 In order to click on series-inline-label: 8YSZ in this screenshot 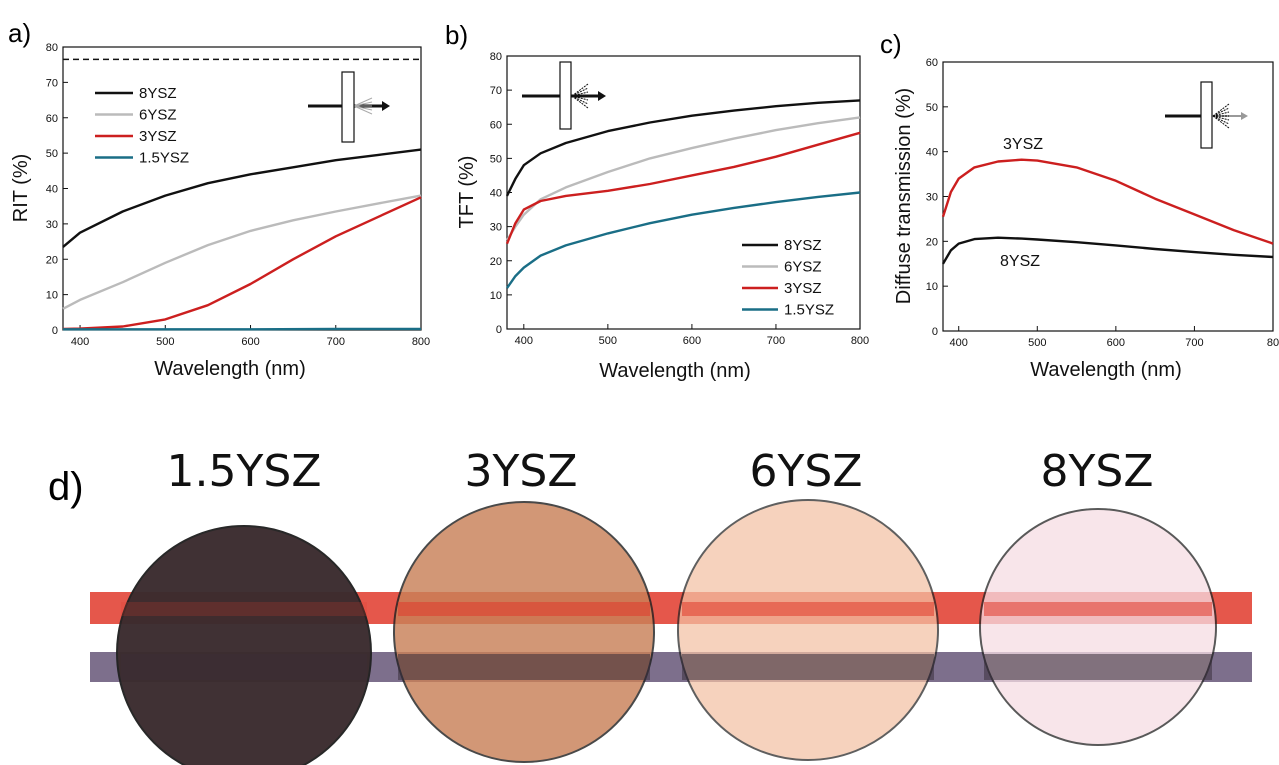, I will do `click(1020, 261)`.